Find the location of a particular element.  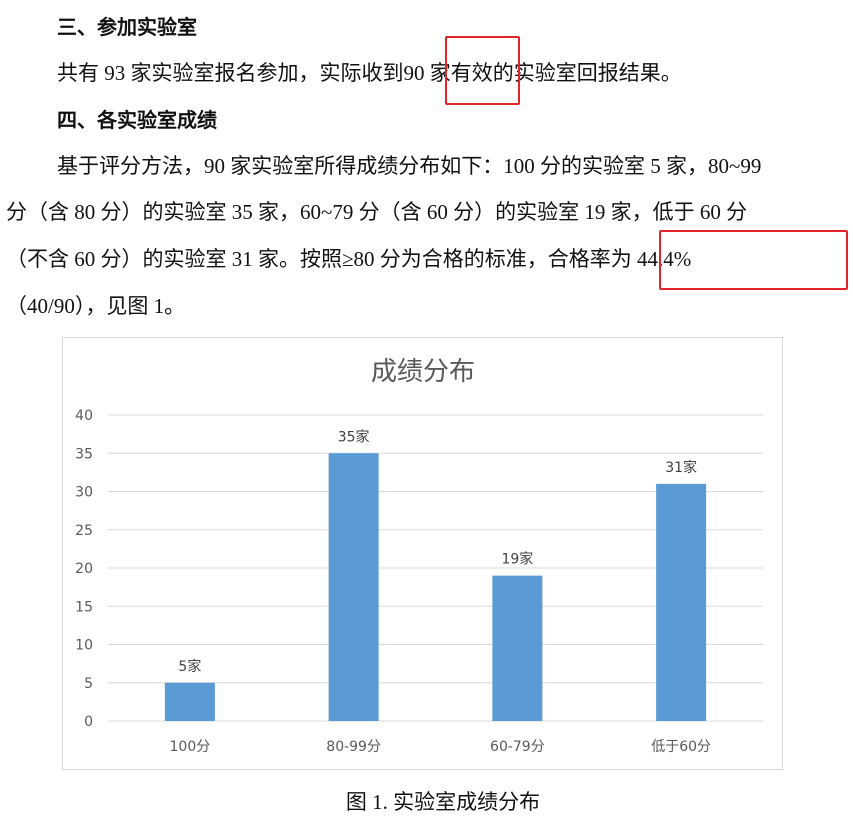

section-3-text: 共有 93 家实验室报名参加，实际收到90 家有效的实验室回报结果。 is located at coordinates (369, 73).